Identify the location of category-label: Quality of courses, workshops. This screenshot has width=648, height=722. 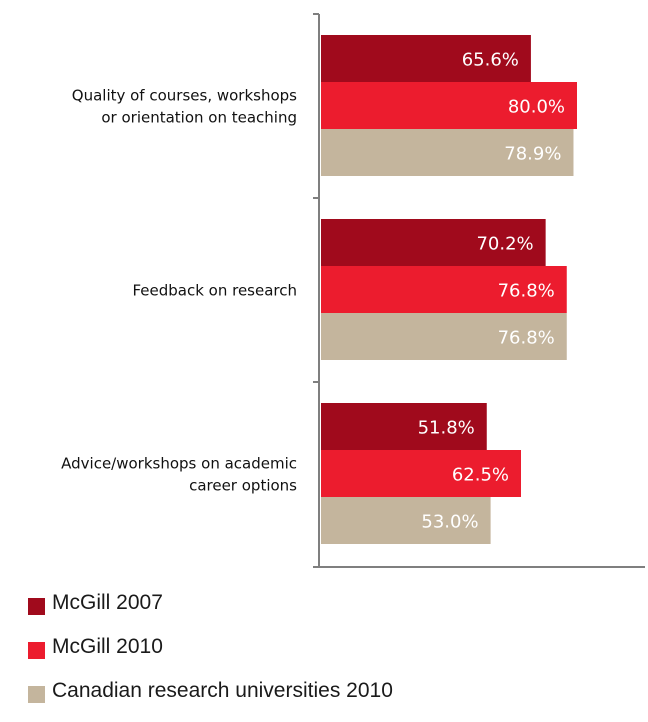
(184, 96).